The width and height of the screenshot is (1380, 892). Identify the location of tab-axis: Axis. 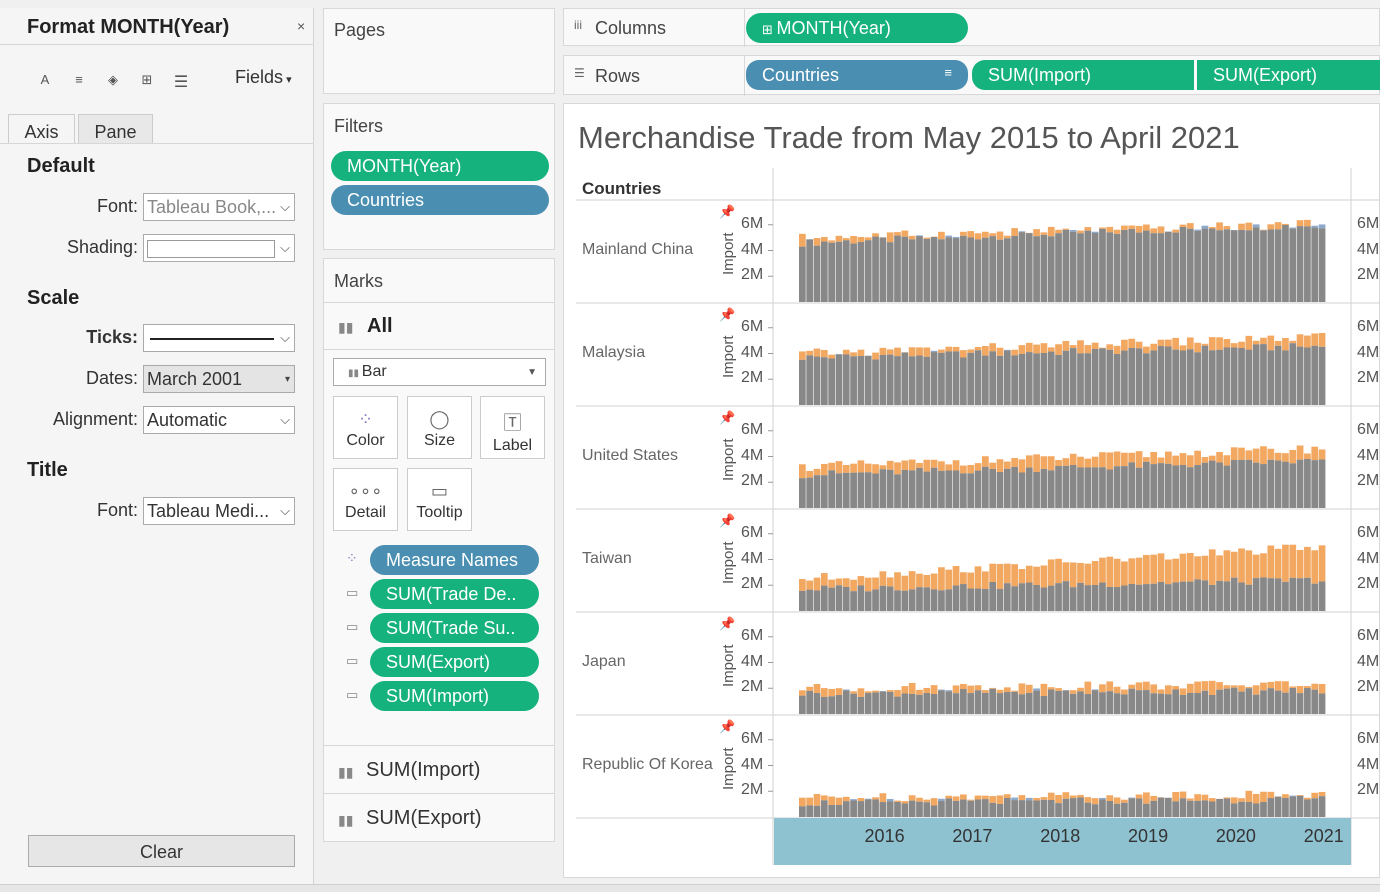
(41, 129).